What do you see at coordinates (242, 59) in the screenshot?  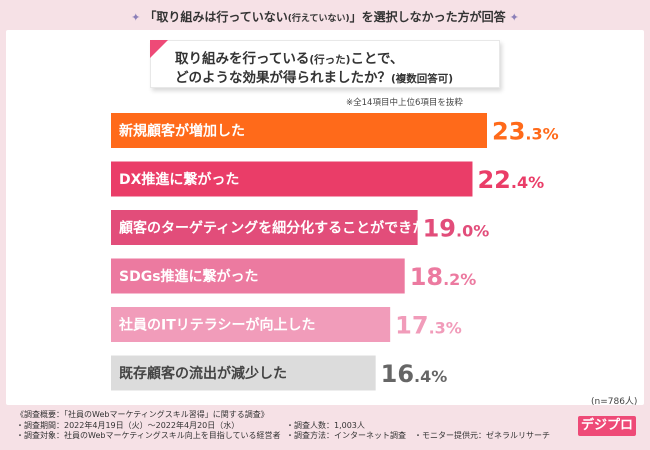 I see `question-text-1a: 取り組みを行っている` at bounding box center [242, 59].